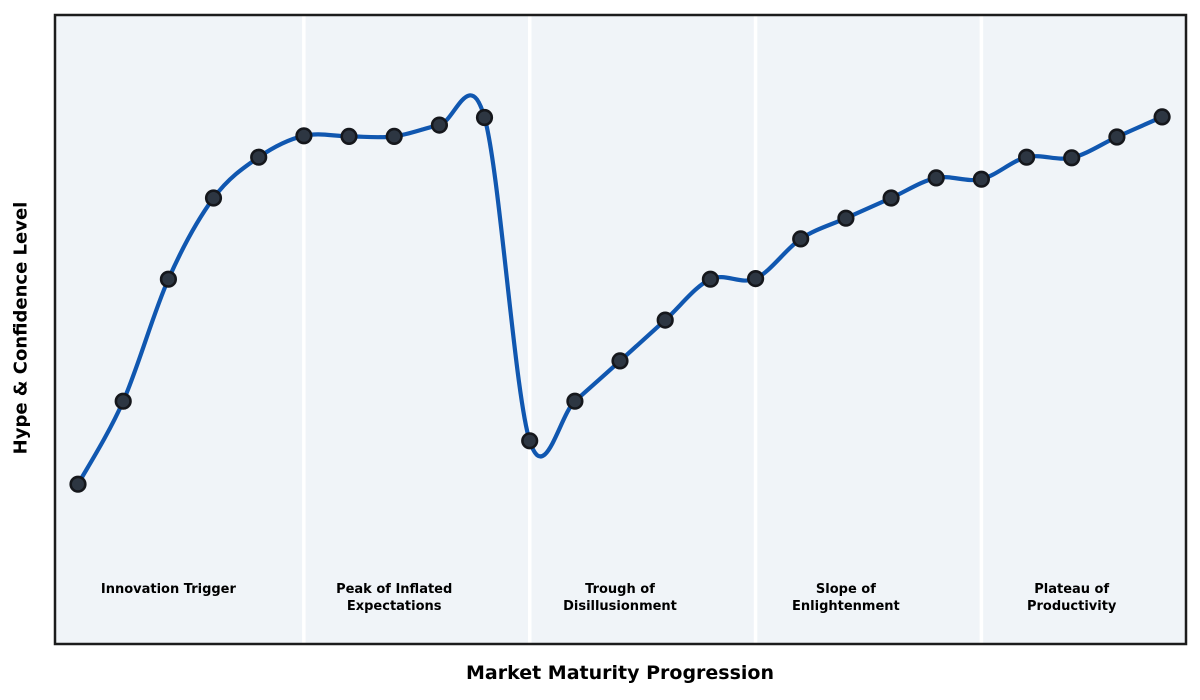 This screenshot has width=1200, height=700. What do you see at coordinates (620, 598) in the screenshot?
I see `phase-label-trough-of: Trough of Disillusionment` at bounding box center [620, 598].